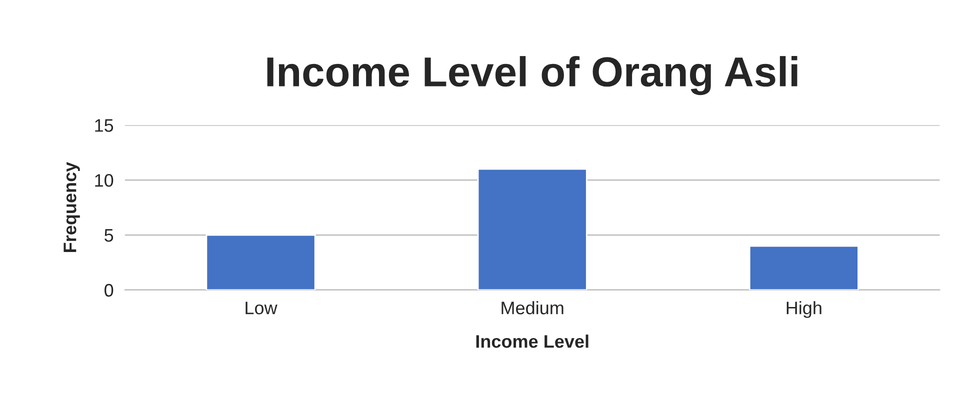  Describe the element at coordinates (262, 308) in the screenshot. I see `x-tick-label: Low` at that location.